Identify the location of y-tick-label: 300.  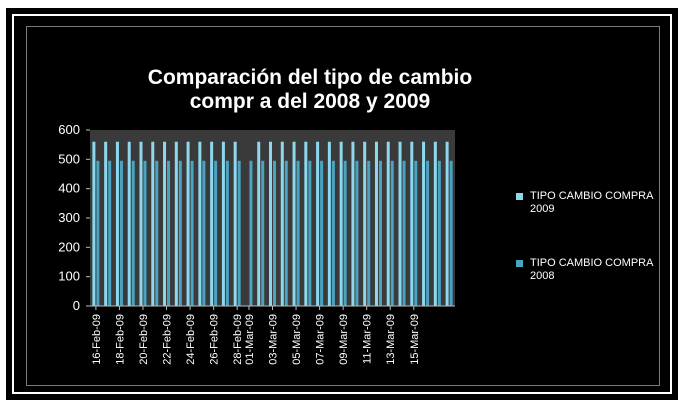
(69, 217).